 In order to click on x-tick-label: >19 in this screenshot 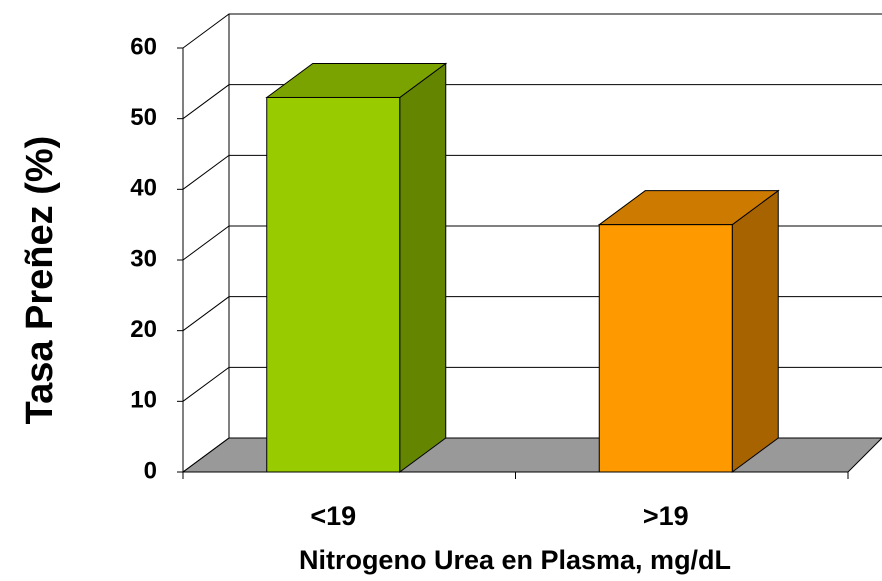, I will do `click(666, 516)`.